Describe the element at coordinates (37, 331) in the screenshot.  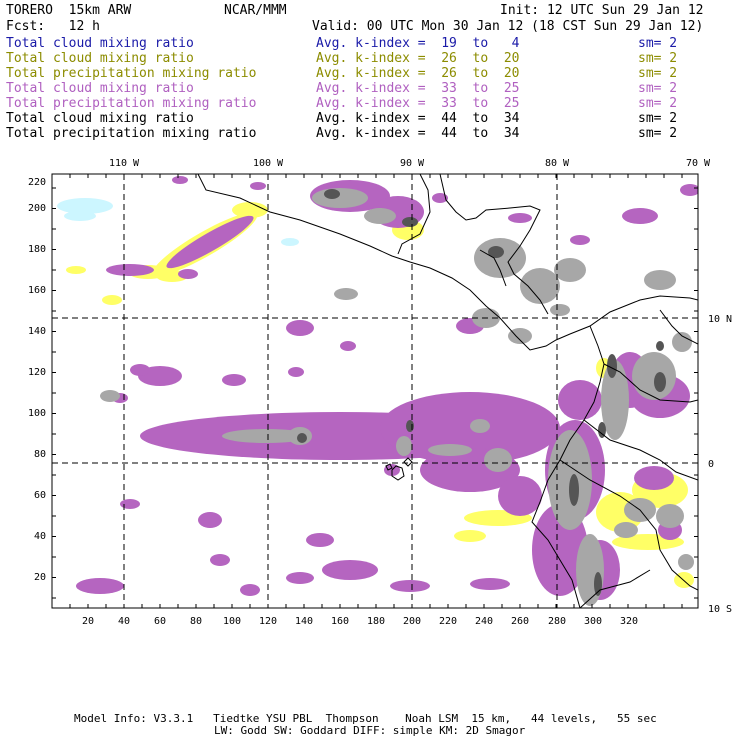
I see `y-tick-label: 140` at that location.